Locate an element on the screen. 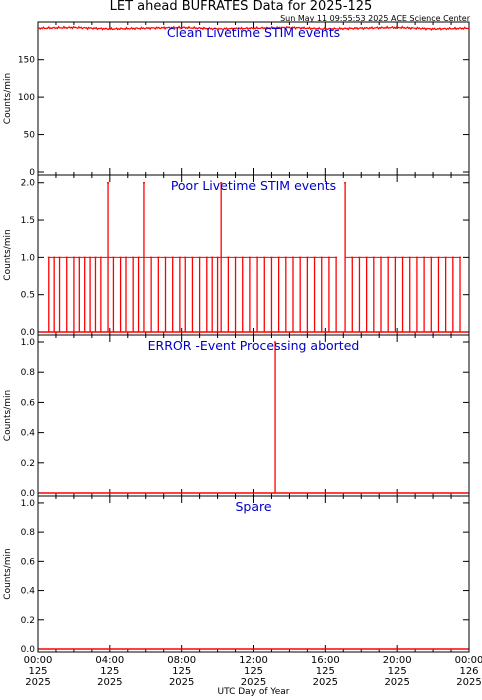  x-tick-label-time: 16:00 is located at coordinates (325, 660).